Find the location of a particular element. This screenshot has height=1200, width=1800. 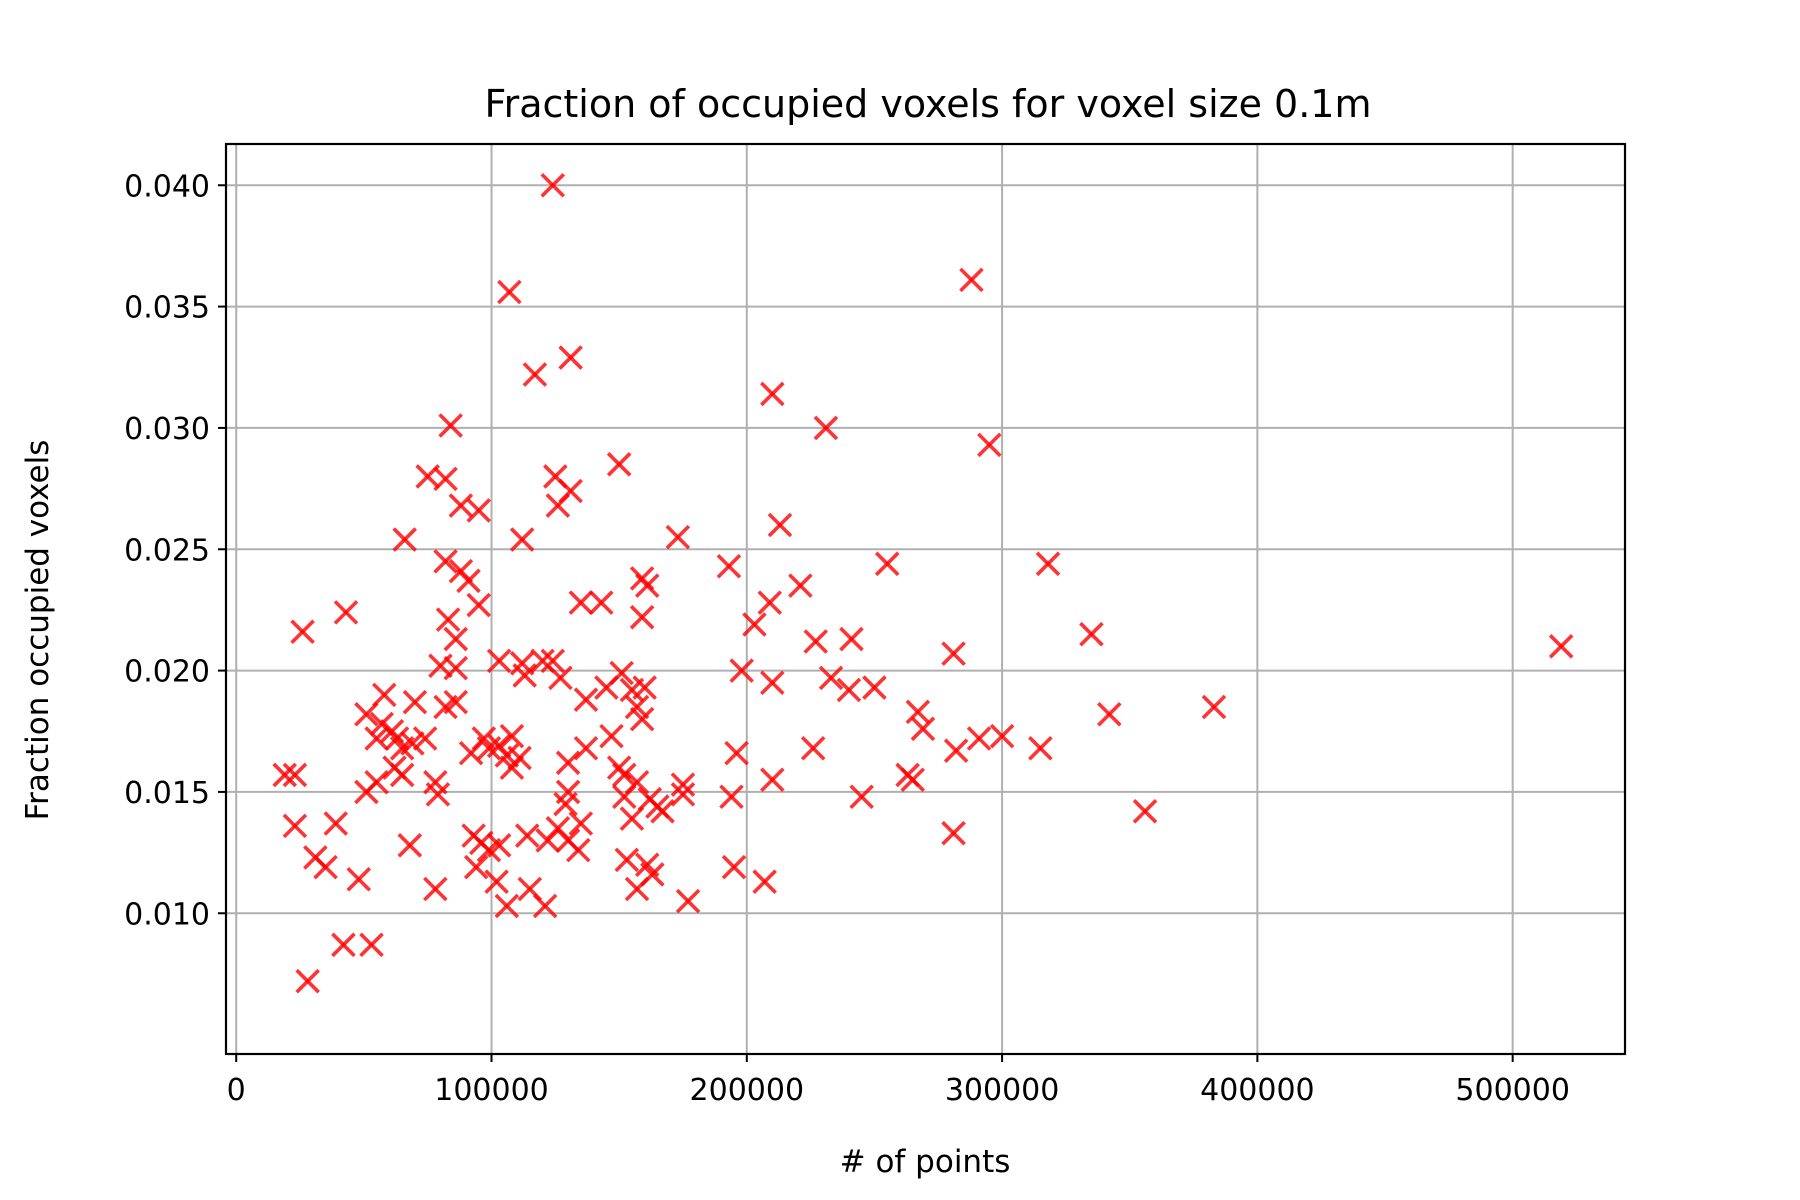

x-tick-label: 100000 is located at coordinates (491, 1090).